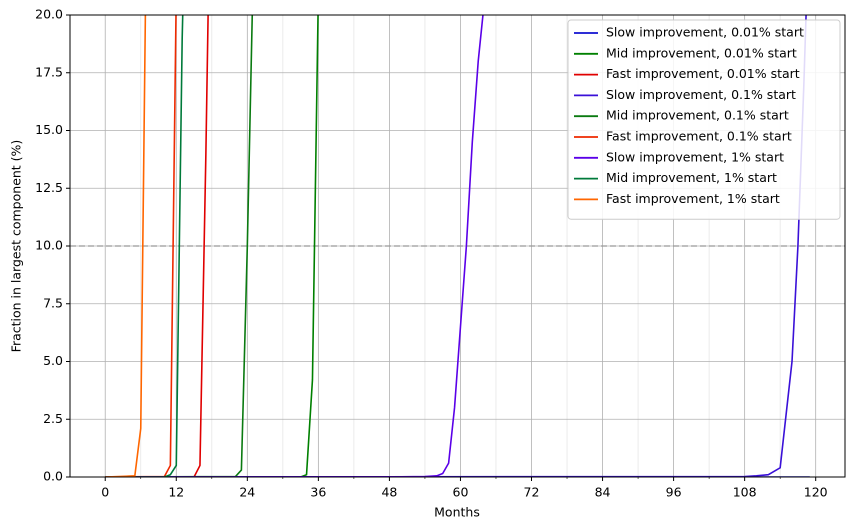  Describe the element at coordinates (745, 492) in the screenshot. I see `x-tick-label: 108` at that location.